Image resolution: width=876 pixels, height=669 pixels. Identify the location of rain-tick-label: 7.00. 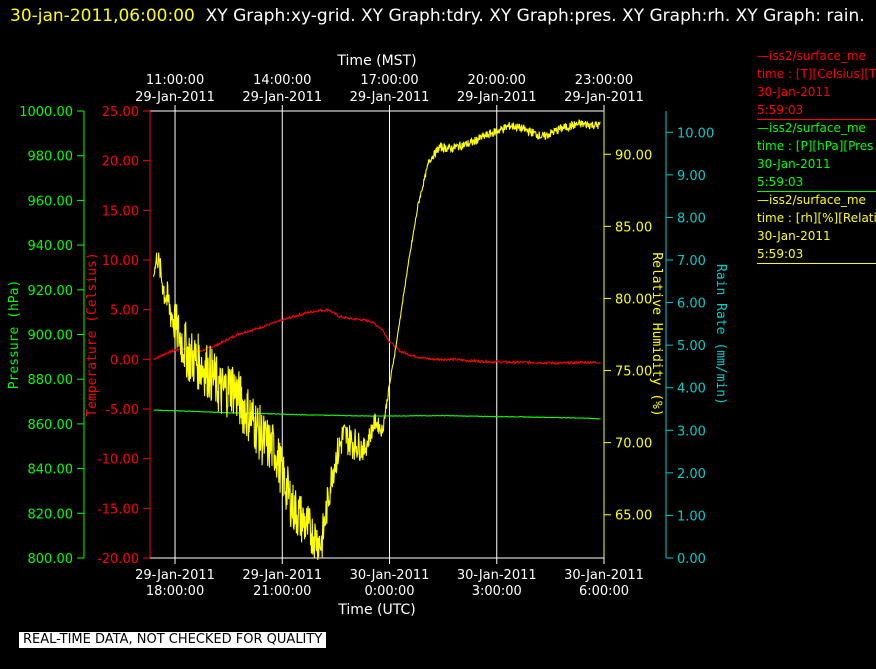
(691, 261).